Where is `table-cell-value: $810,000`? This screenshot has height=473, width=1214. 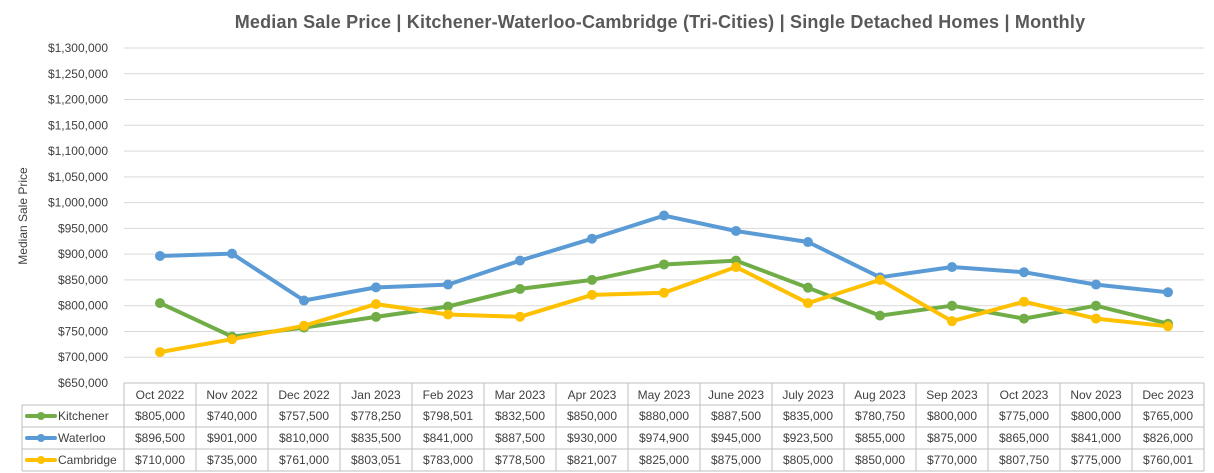
table-cell-value: $810,000 is located at coordinates (304, 438).